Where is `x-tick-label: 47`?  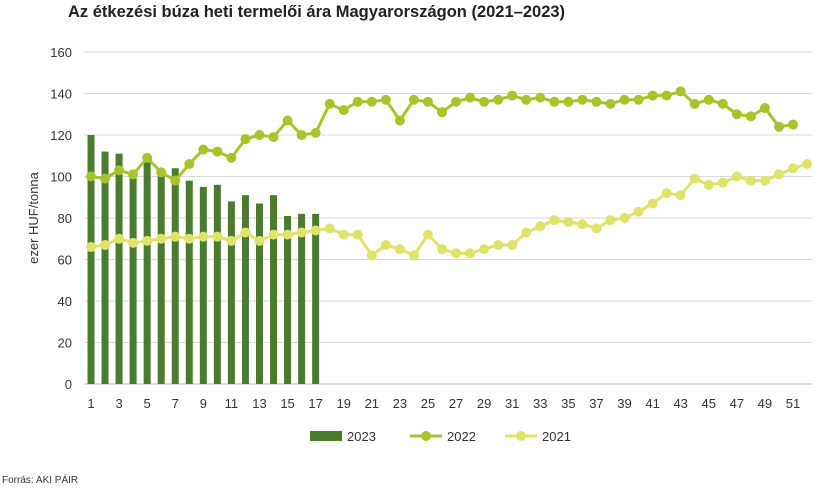 x-tick-label: 47 is located at coordinates (737, 403).